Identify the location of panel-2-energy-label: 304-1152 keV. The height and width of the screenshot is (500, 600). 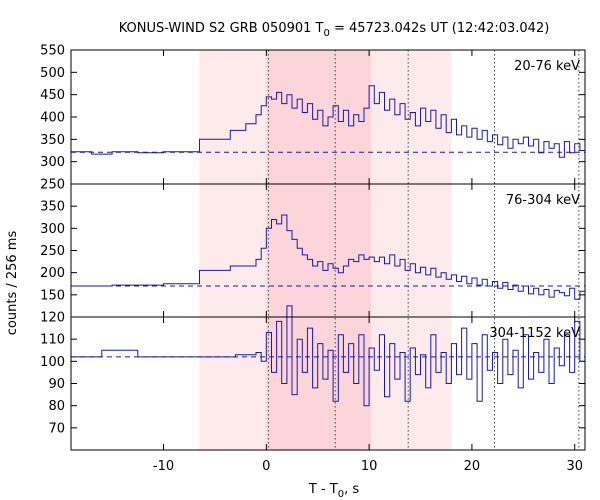
(534, 333).